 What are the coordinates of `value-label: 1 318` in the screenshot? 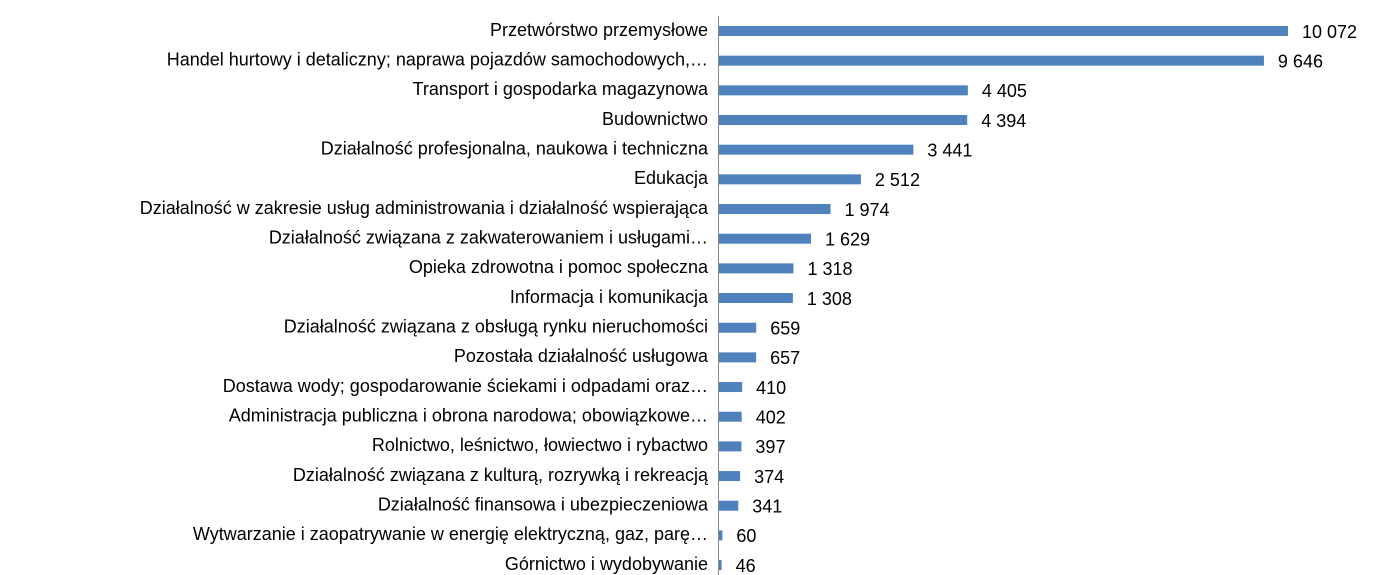 It's located at (829, 269).